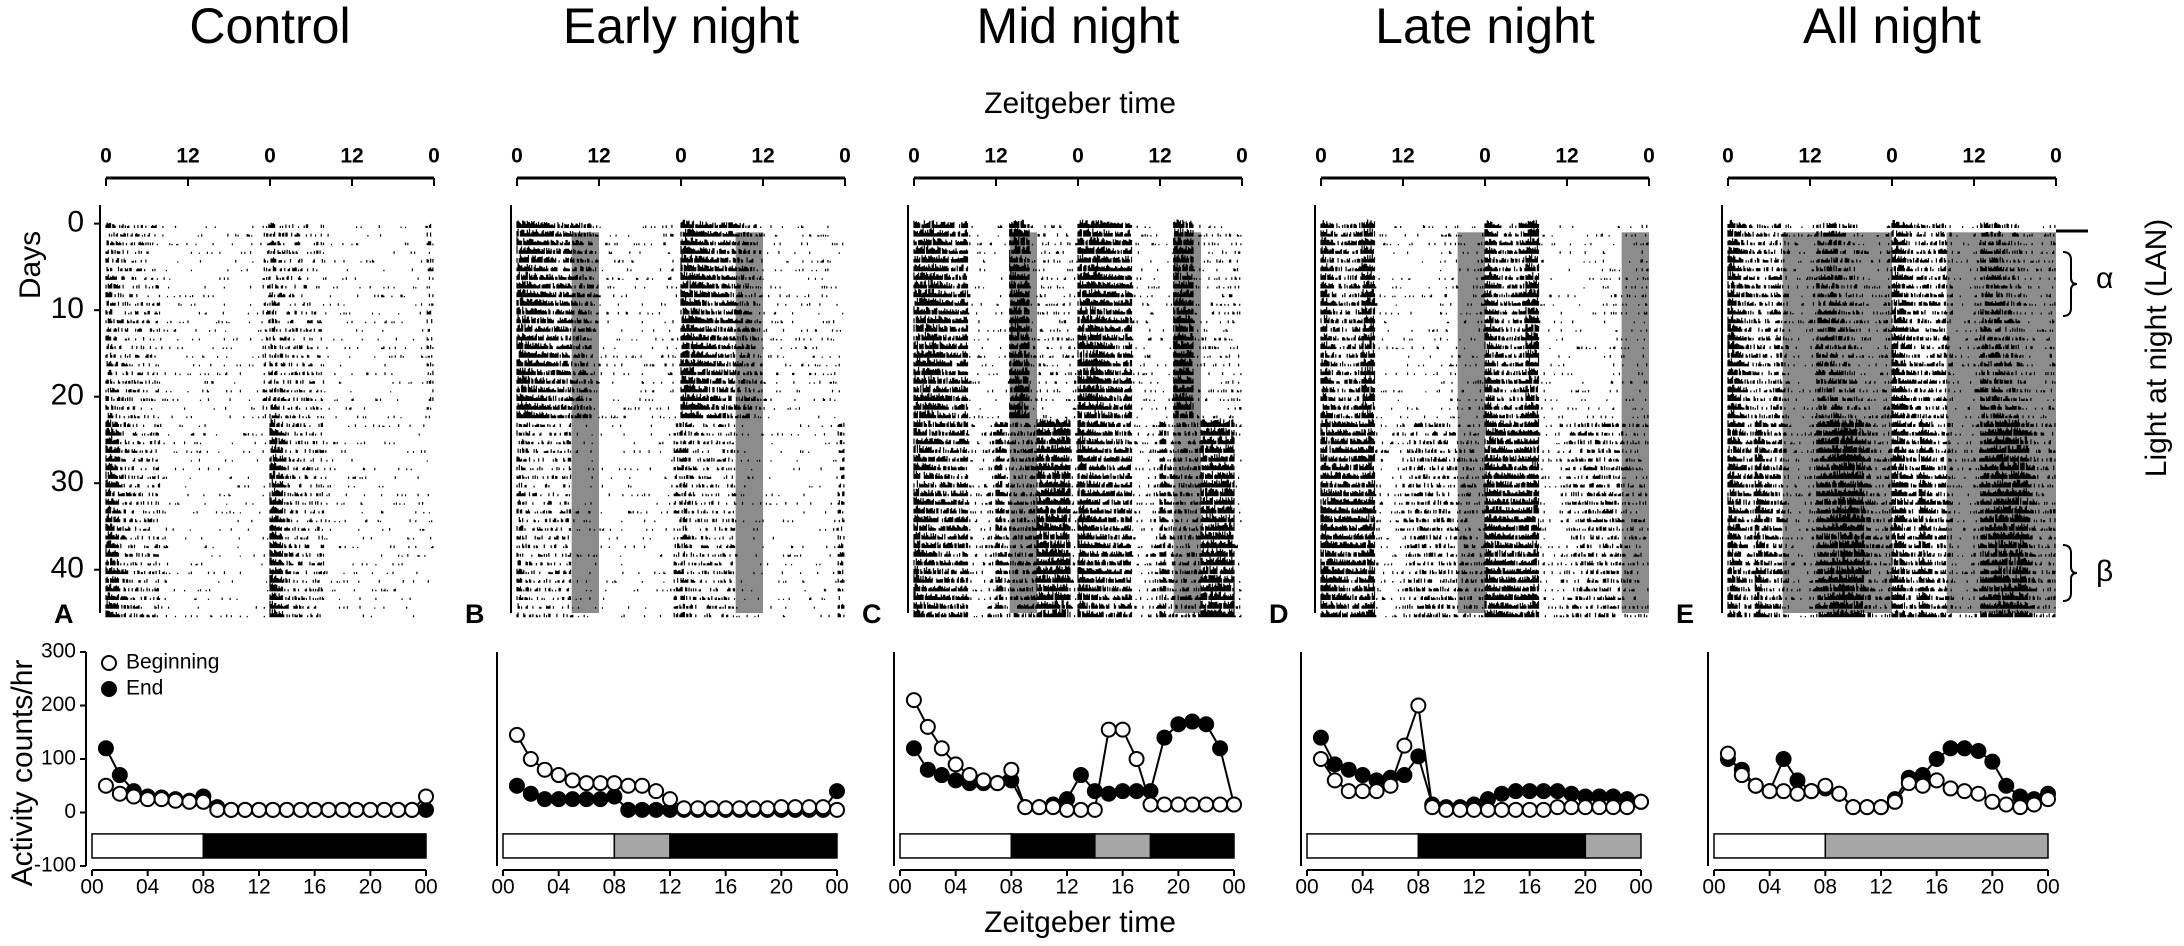 The width and height of the screenshot is (2184, 946). I want to click on x-tick-label: 08, so click(1011, 887).